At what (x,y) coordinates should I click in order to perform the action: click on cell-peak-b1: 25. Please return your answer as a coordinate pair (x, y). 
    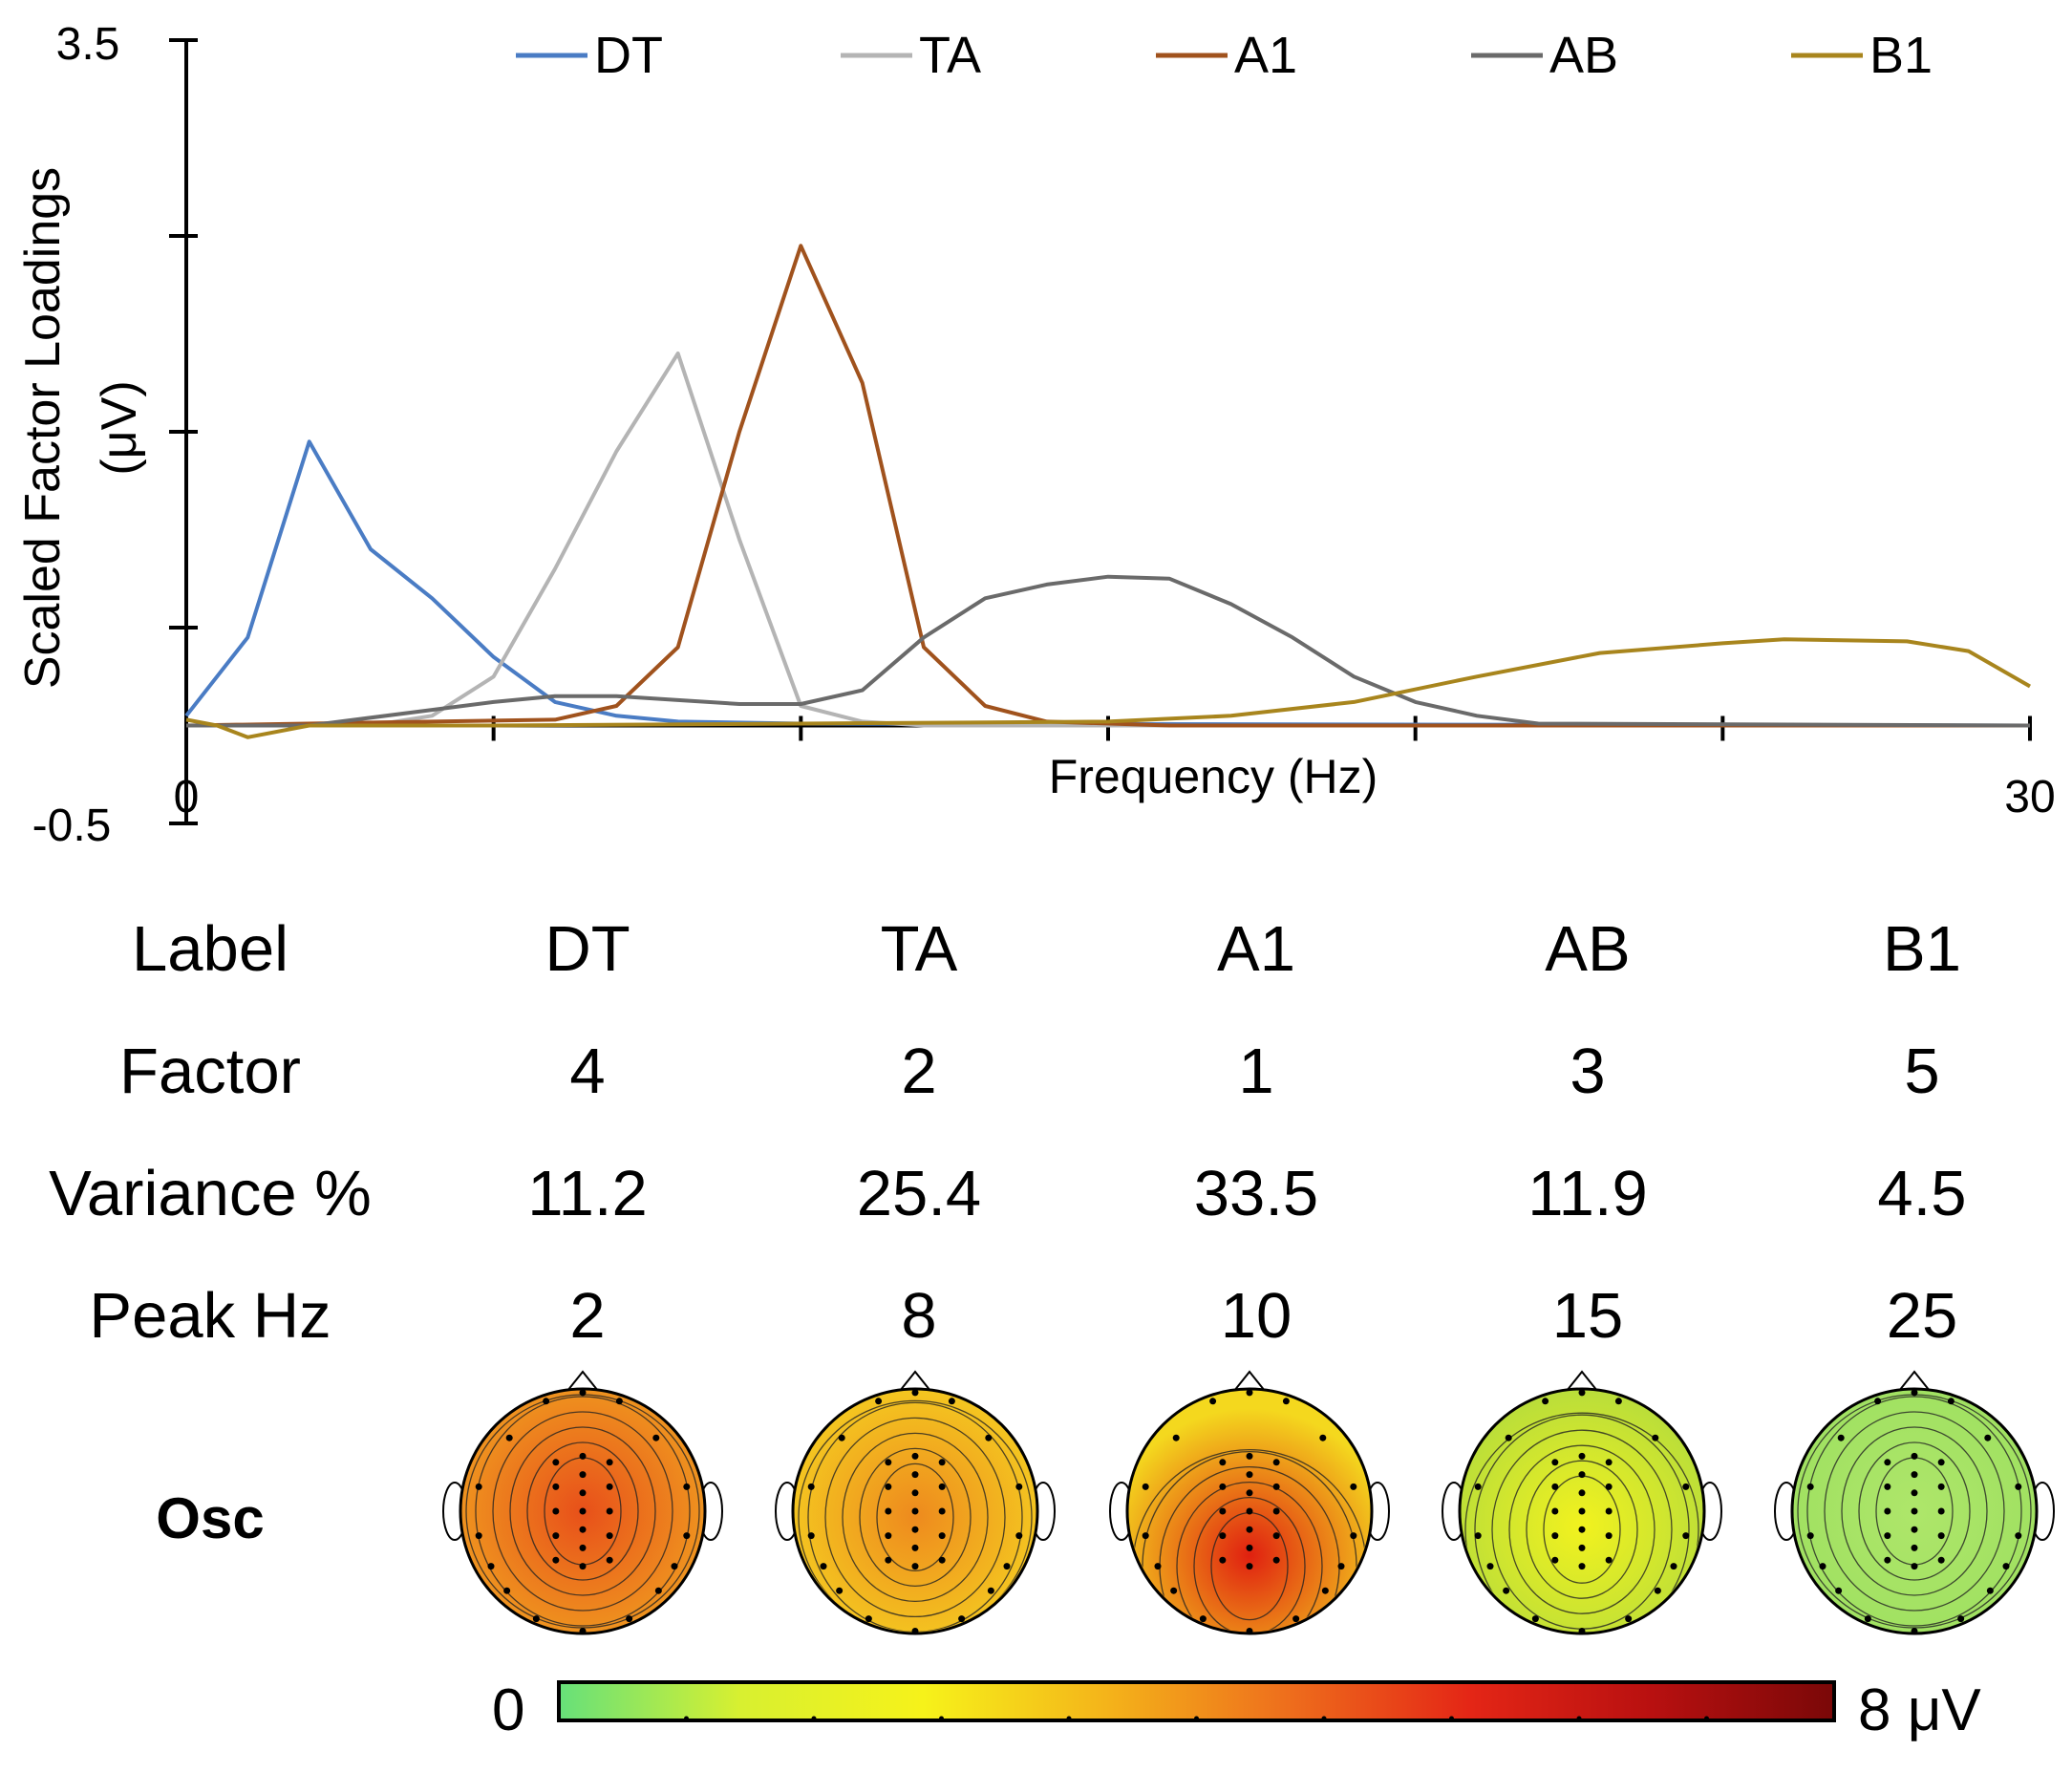
    Looking at the image, I should click on (1922, 1316).